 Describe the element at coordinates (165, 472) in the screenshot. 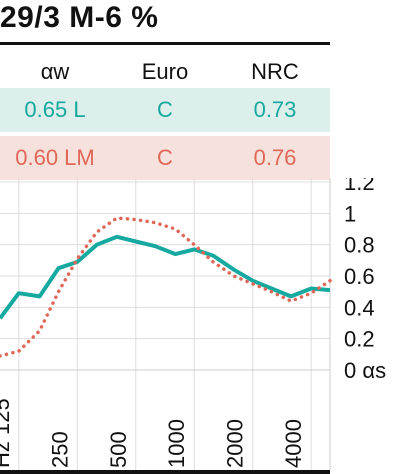

I see `bottom-rule` at that location.